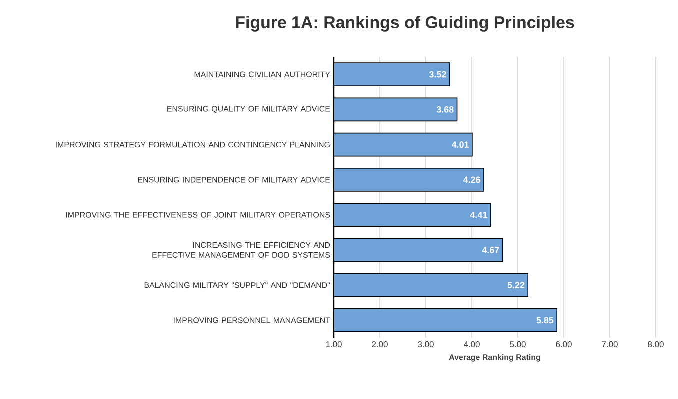 The width and height of the screenshot is (678, 399). What do you see at coordinates (518, 345) in the screenshot?
I see `x-tick-label: 5.00` at bounding box center [518, 345].